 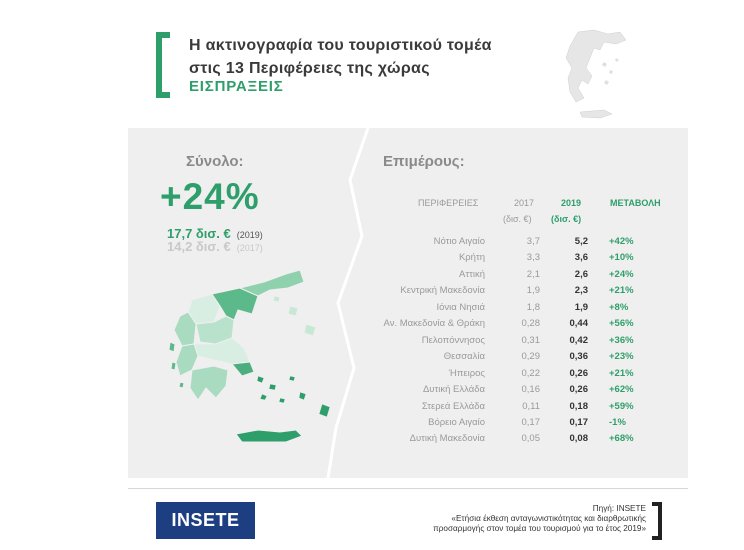 What do you see at coordinates (531, 406) in the screenshot?
I see `cell-2017: 0,11` at bounding box center [531, 406].